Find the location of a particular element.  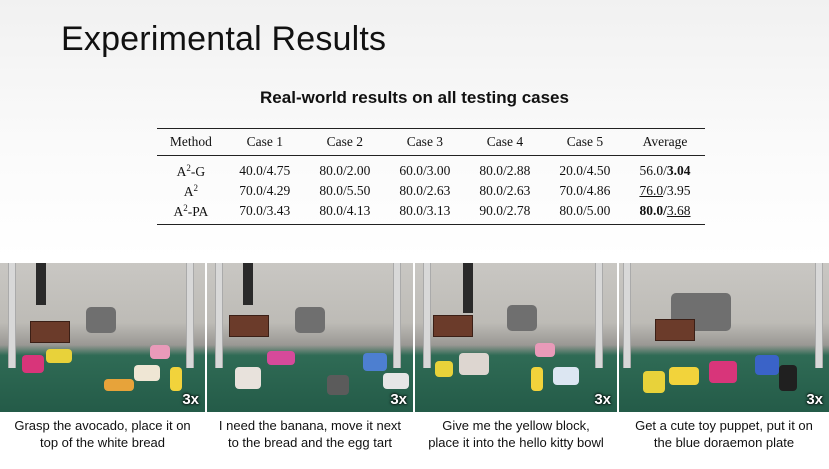

table-cell: 90.0/2.78 is located at coordinates (505, 210).